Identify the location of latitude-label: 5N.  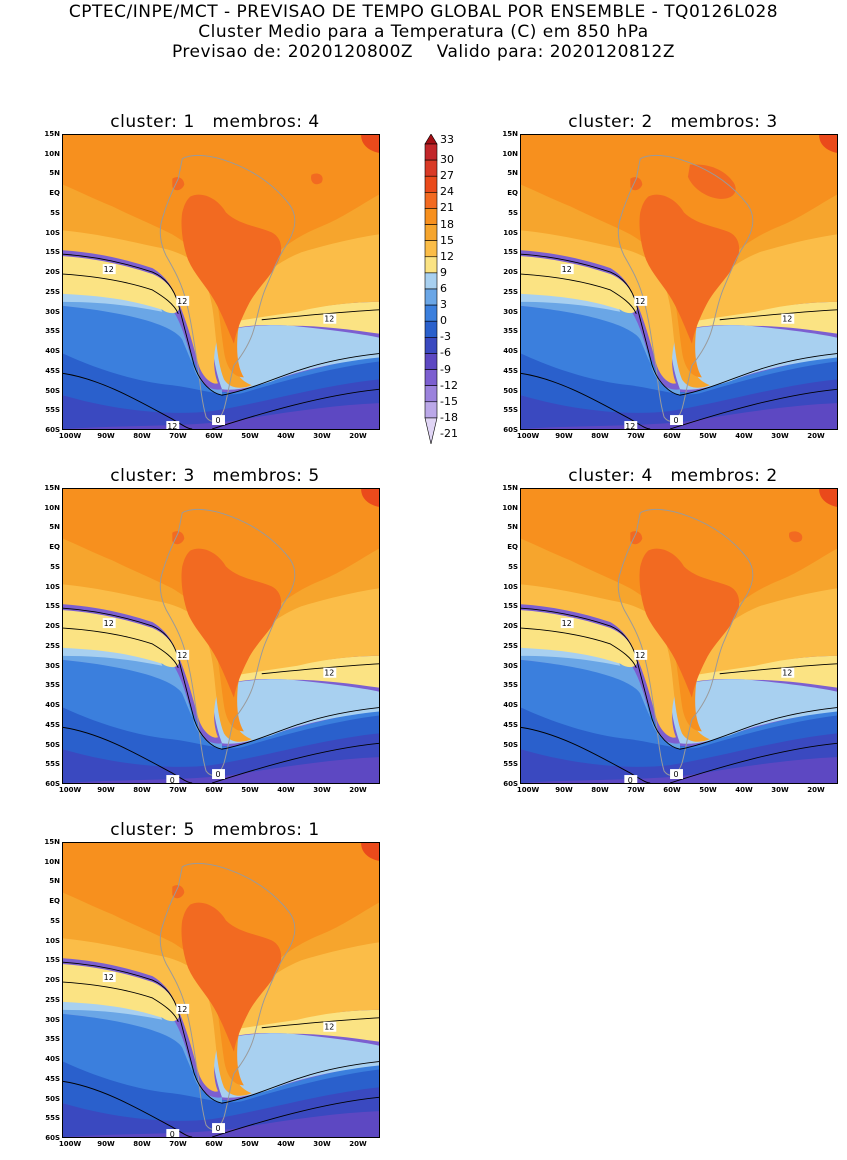
(512, 173).